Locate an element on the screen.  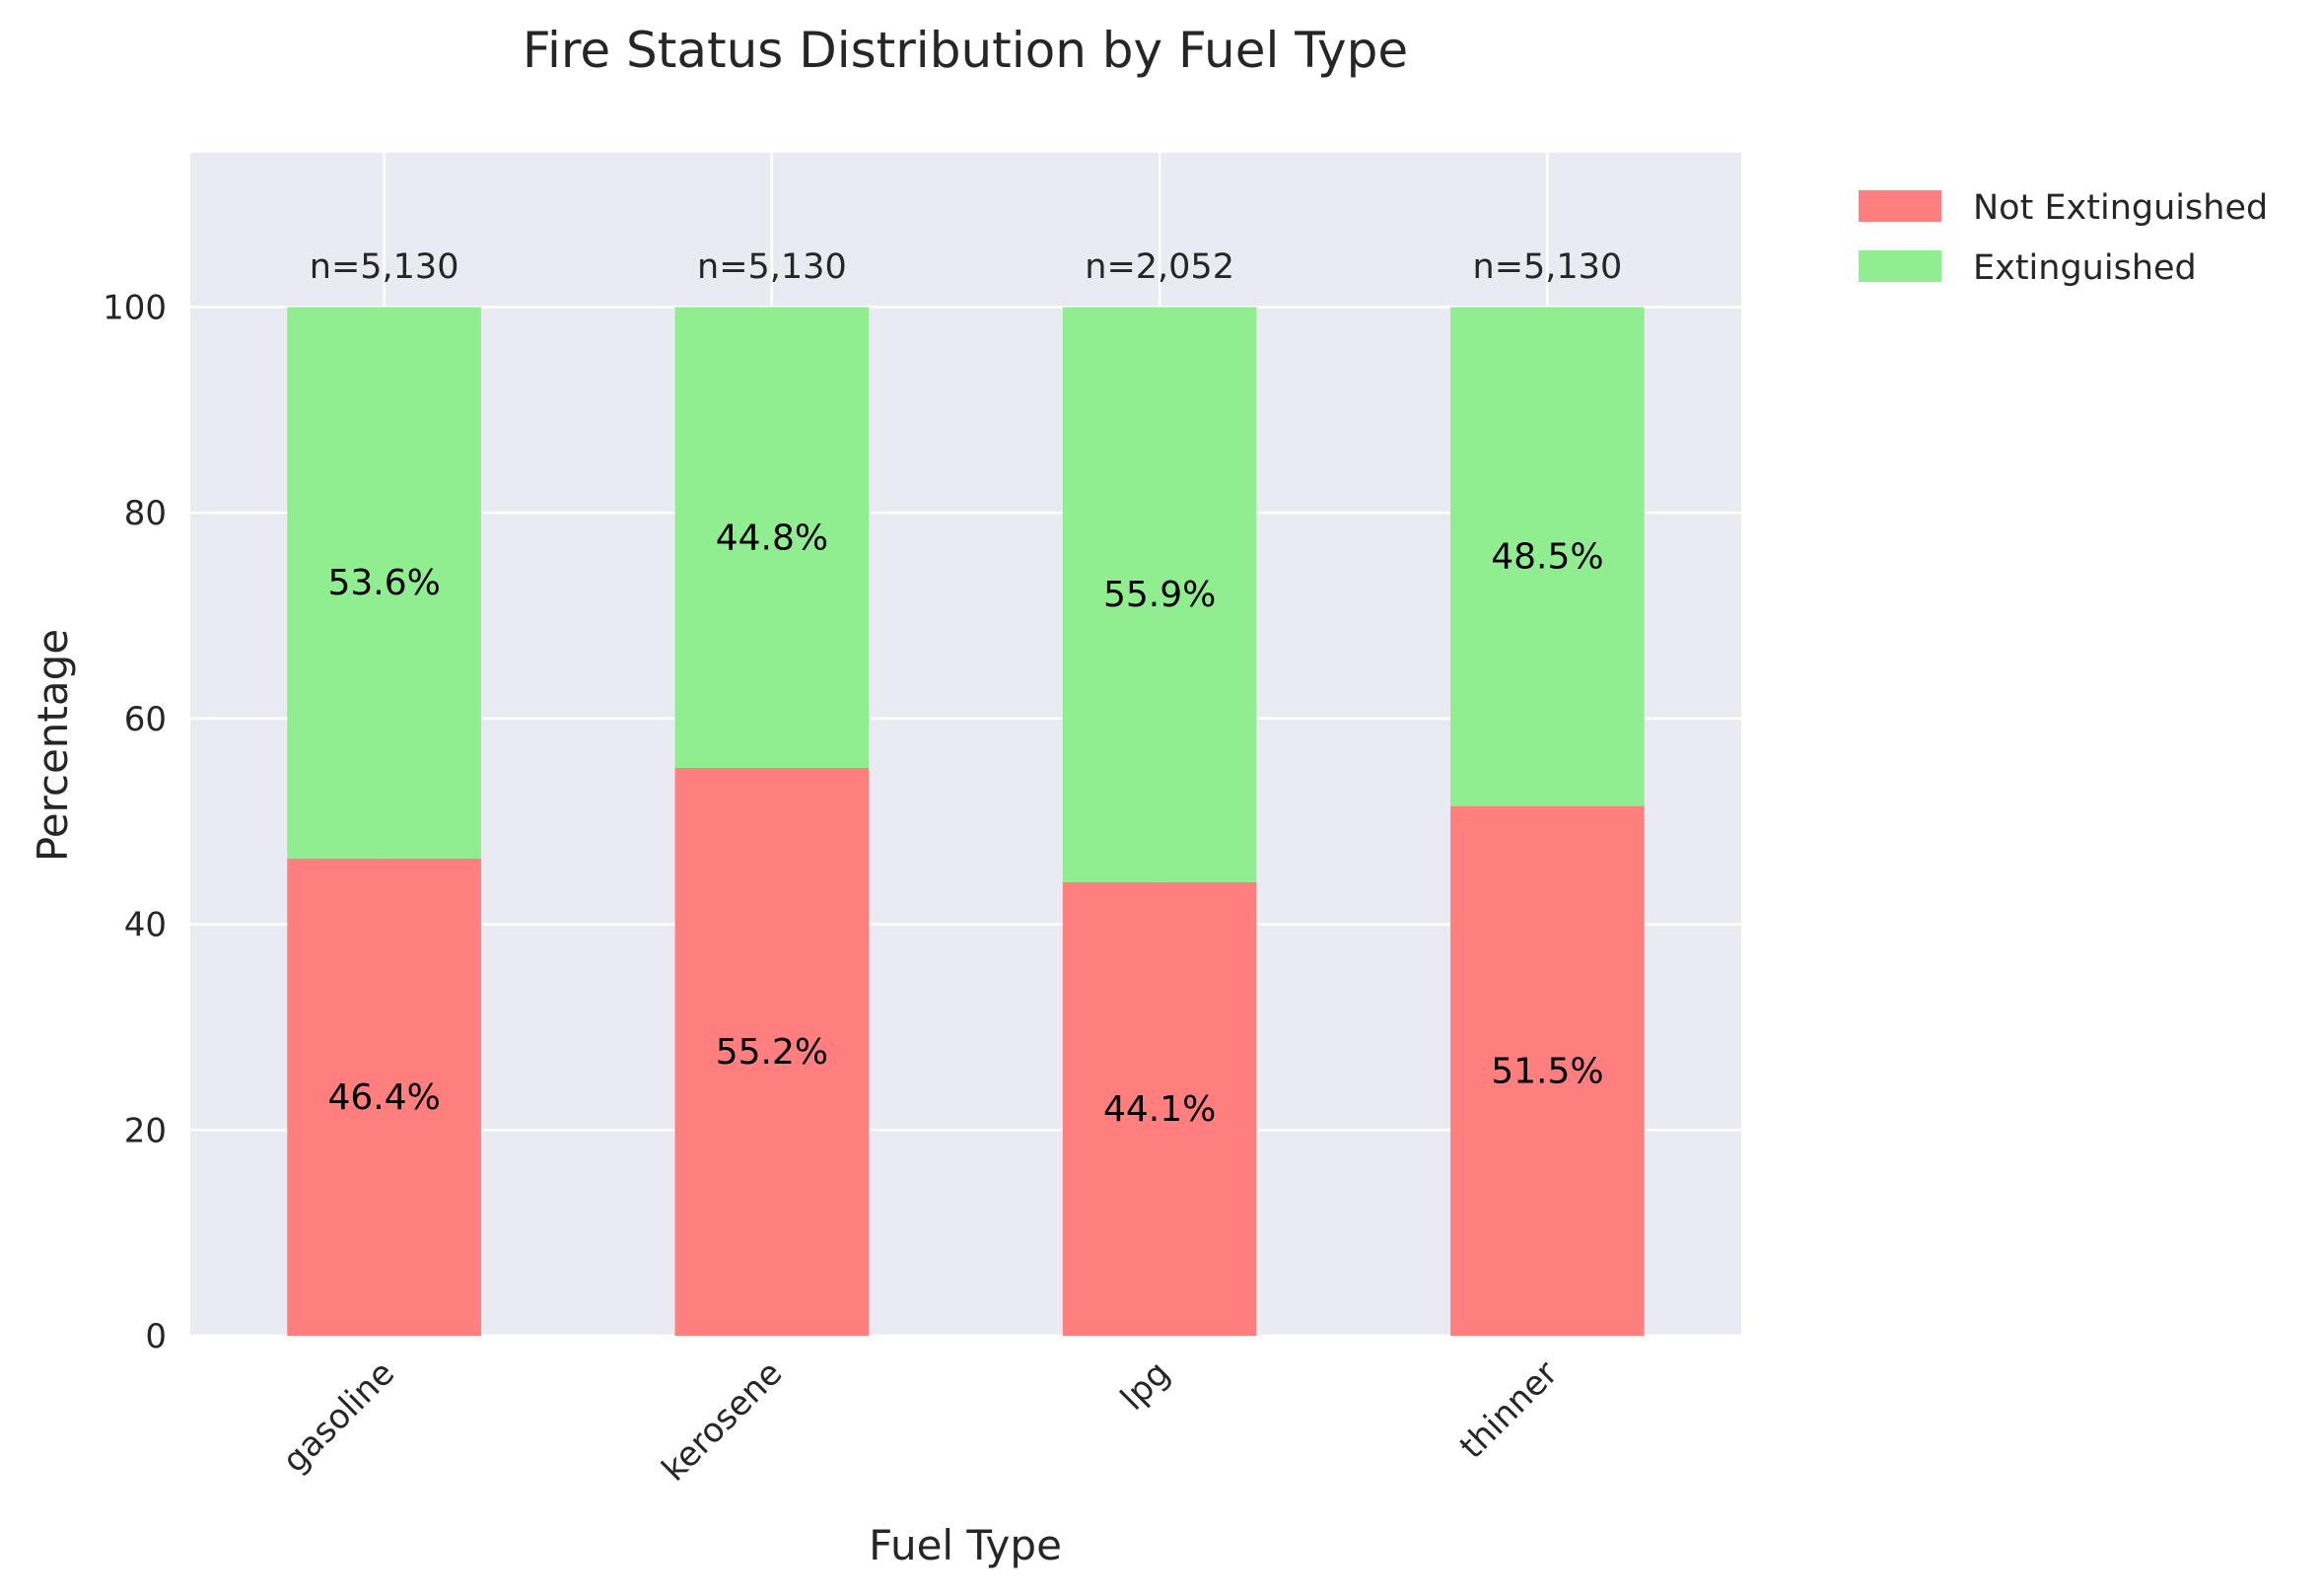
bar-lpg-not-extinguished is located at coordinates (1160, 1108).